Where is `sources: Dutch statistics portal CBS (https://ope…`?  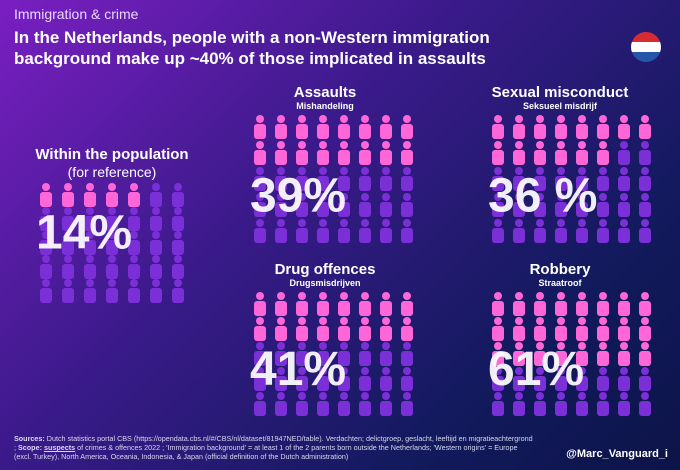 sources: Dutch statistics portal CBS (https://ope… is located at coordinates (273, 443).